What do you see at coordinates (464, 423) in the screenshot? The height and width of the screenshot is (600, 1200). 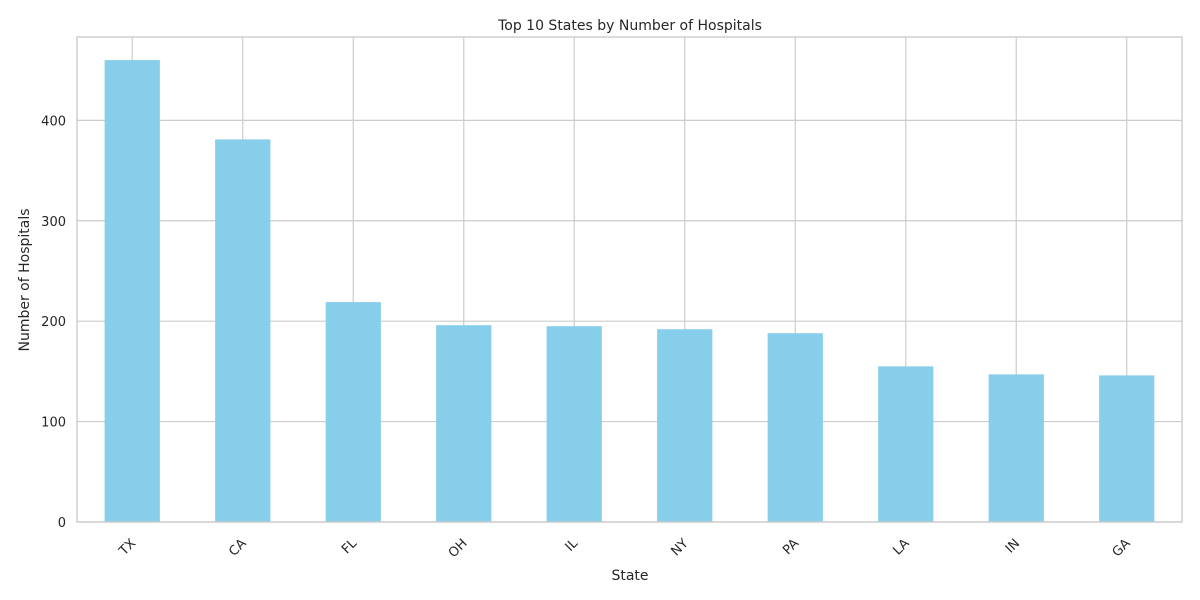 I see `bar-oh` at bounding box center [464, 423].